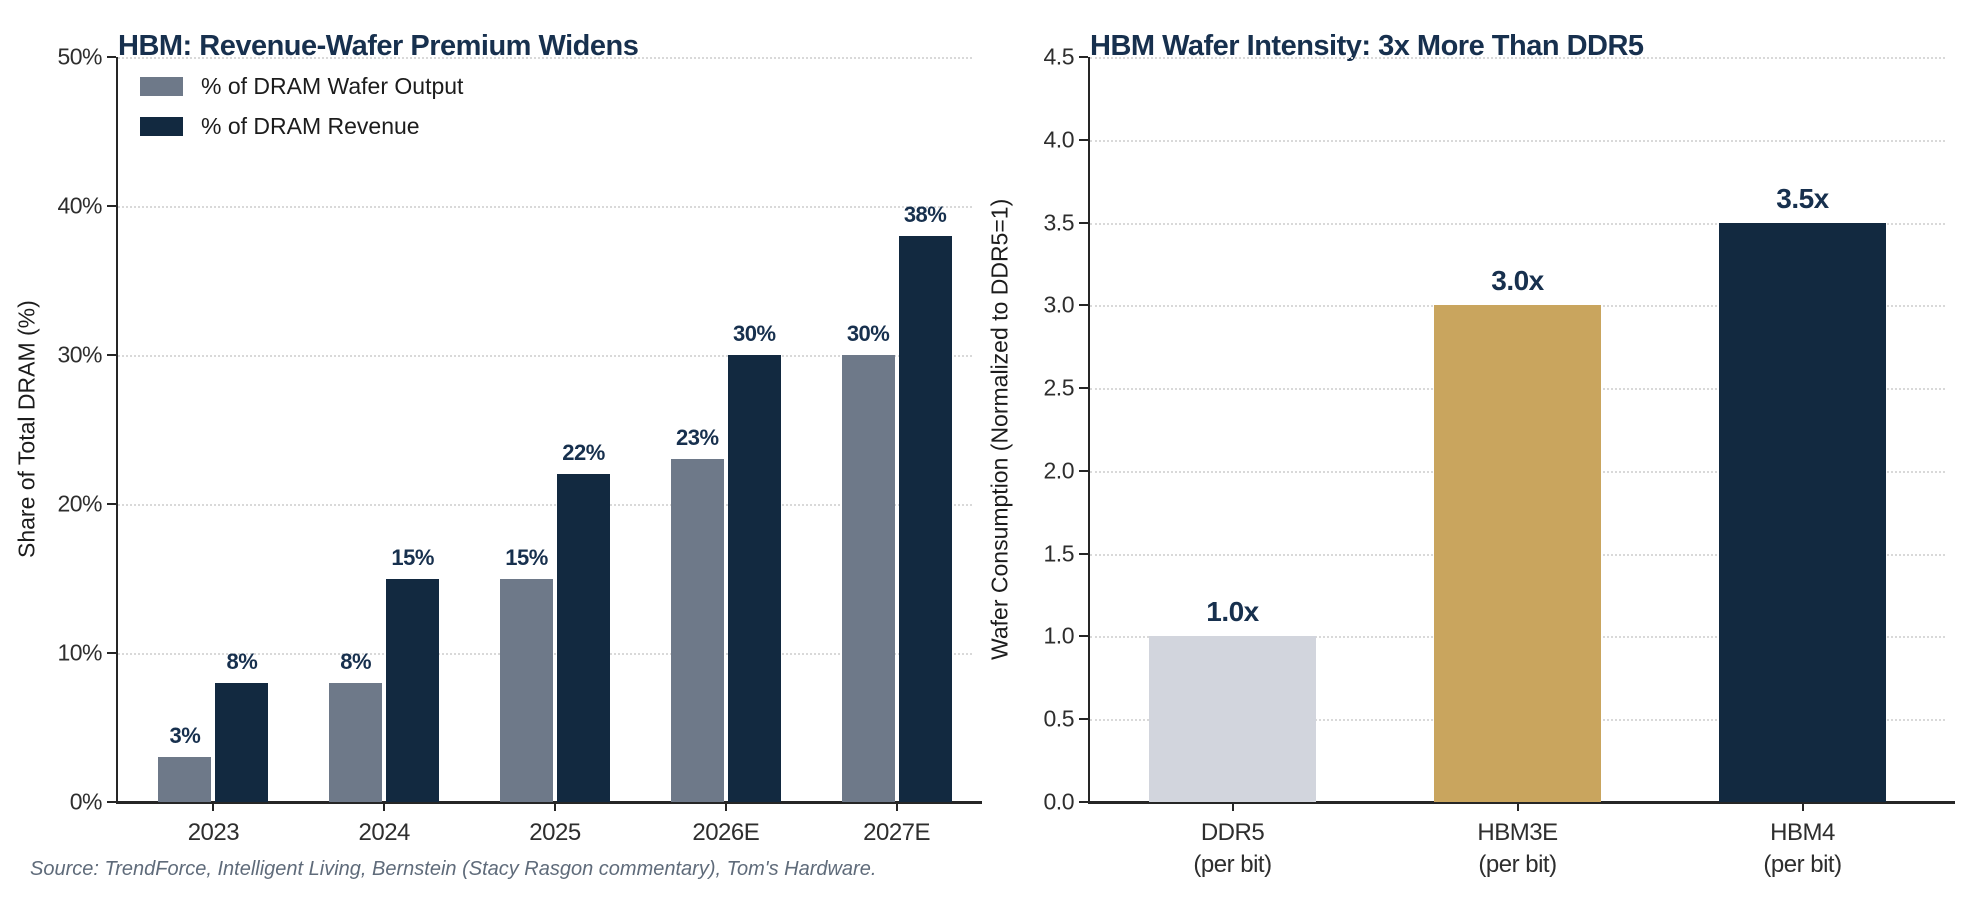 This screenshot has width=1967, height=906. What do you see at coordinates (1059, 304) in the screenshot?
I see `y-tick-label: 3.0` at bounding box center [1059, 304].